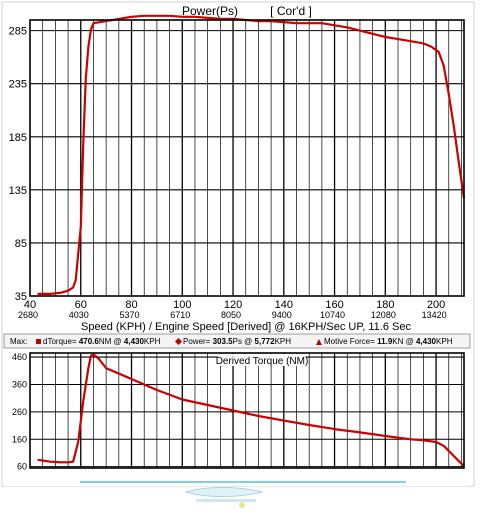  What do you see at coordinates (385, 305) in the screenshot?
I see `power-x-tick-label: 180` at bounding box center [385, 305].